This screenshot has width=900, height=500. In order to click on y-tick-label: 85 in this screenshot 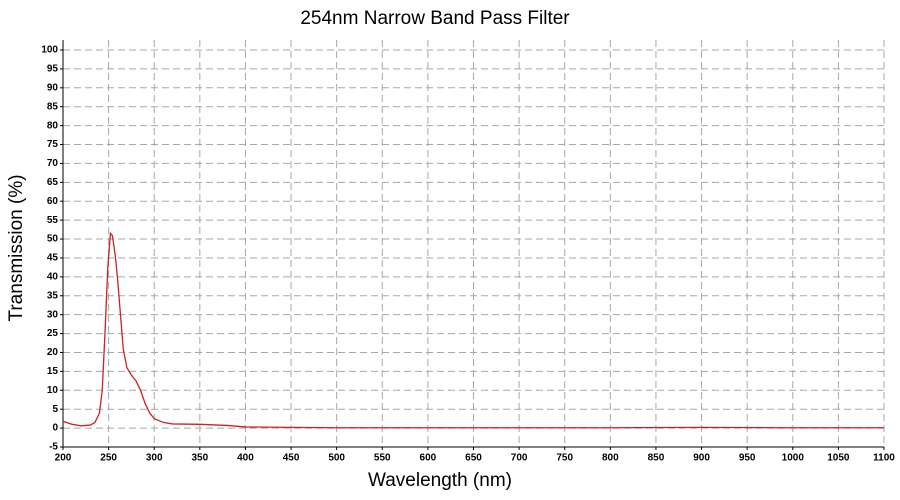, I will do `click(53, 106)`.